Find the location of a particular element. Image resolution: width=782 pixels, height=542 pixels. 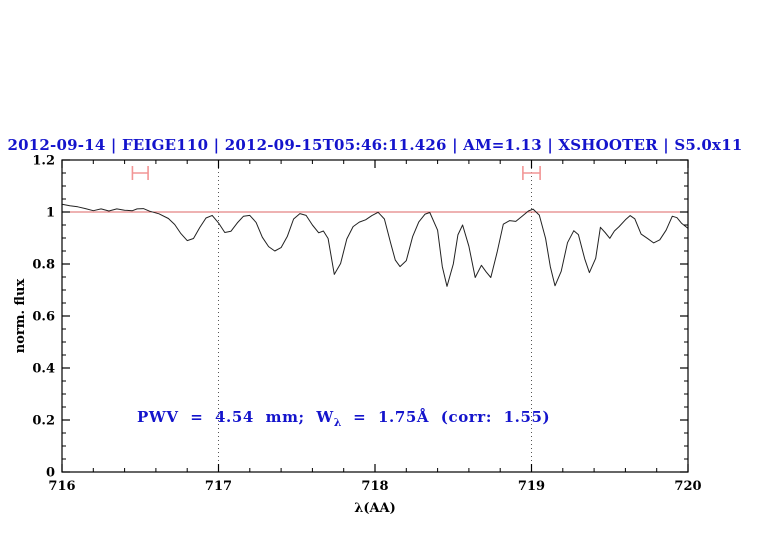

pwv-text-post: = 1.75Å (corr: 1.55) is located at coordinates (446, 417).